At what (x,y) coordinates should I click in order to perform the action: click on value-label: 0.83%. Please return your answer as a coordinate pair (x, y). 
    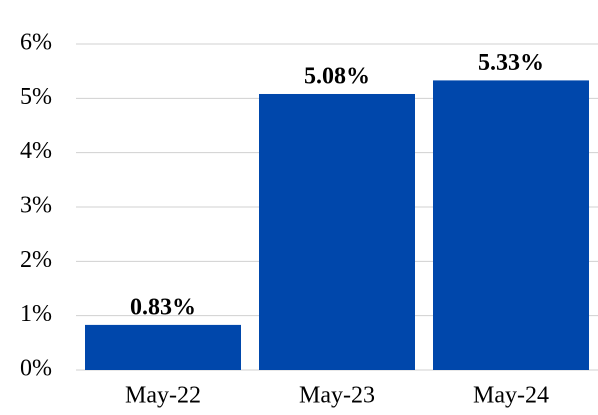
    Looking at the image, I should click on (163, 307).